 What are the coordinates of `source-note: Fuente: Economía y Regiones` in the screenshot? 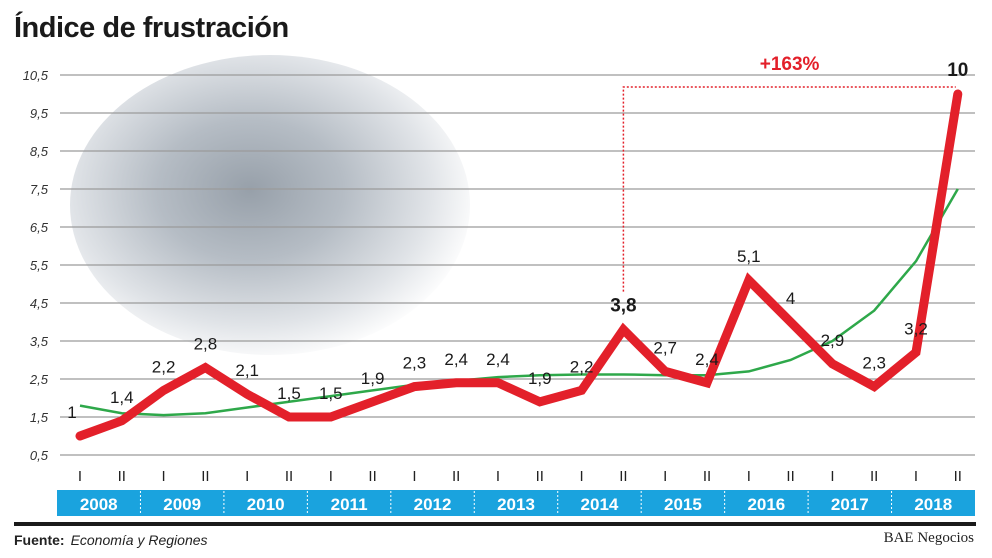 It's located at (111, 540).